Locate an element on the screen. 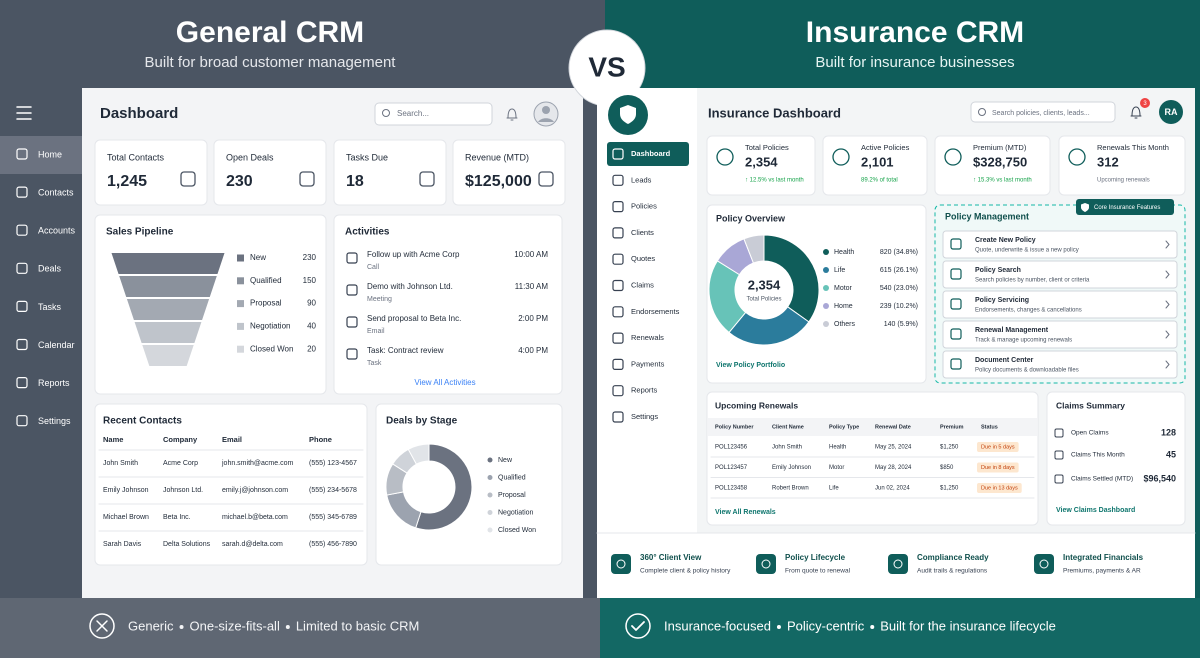 The width and height of the screenshot is (1200, 658). legend-label: Qualified is located at coordinates (512, 477).